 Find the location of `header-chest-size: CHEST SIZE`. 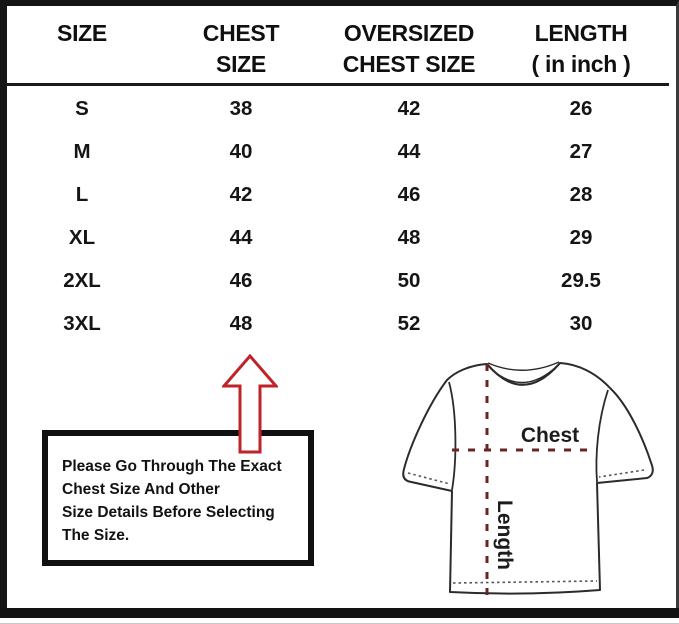

header-chest-size: CHEST SIZE is located at coordinates (241, 44).